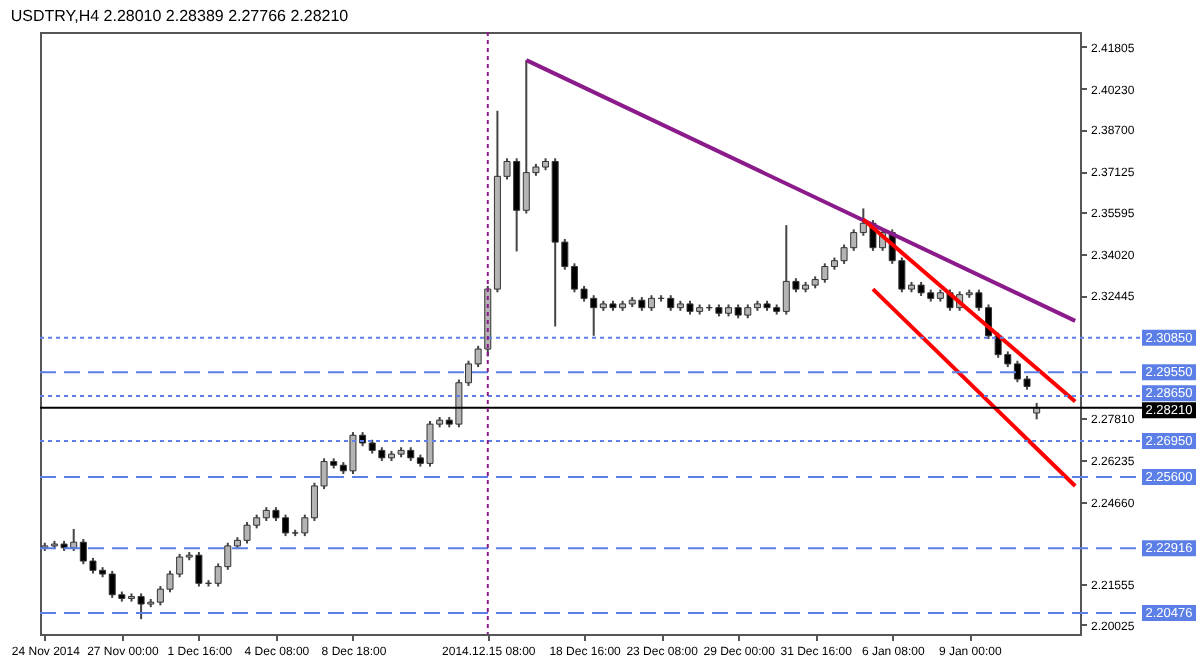 This screenshot has height=666, width=1200. Describe the element at coordinates (180, 16) in the screenshot. I see `chart-title: USDTRY,H4 2.28010 2.28389 2.27766 2.28210` at that location.